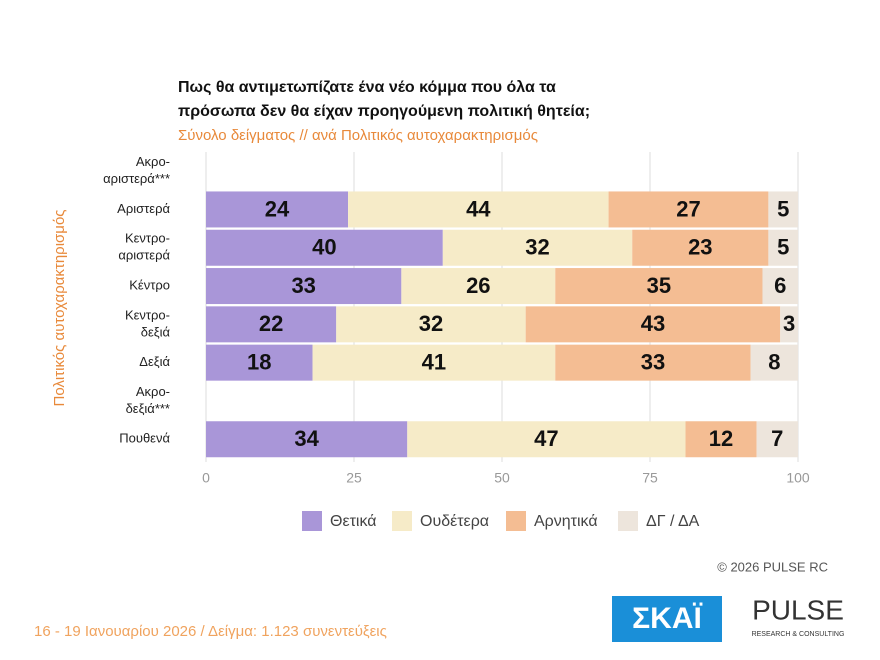 This screenshot has height=660, width=880. I want to click on value-label: 23, so click(700, 247).